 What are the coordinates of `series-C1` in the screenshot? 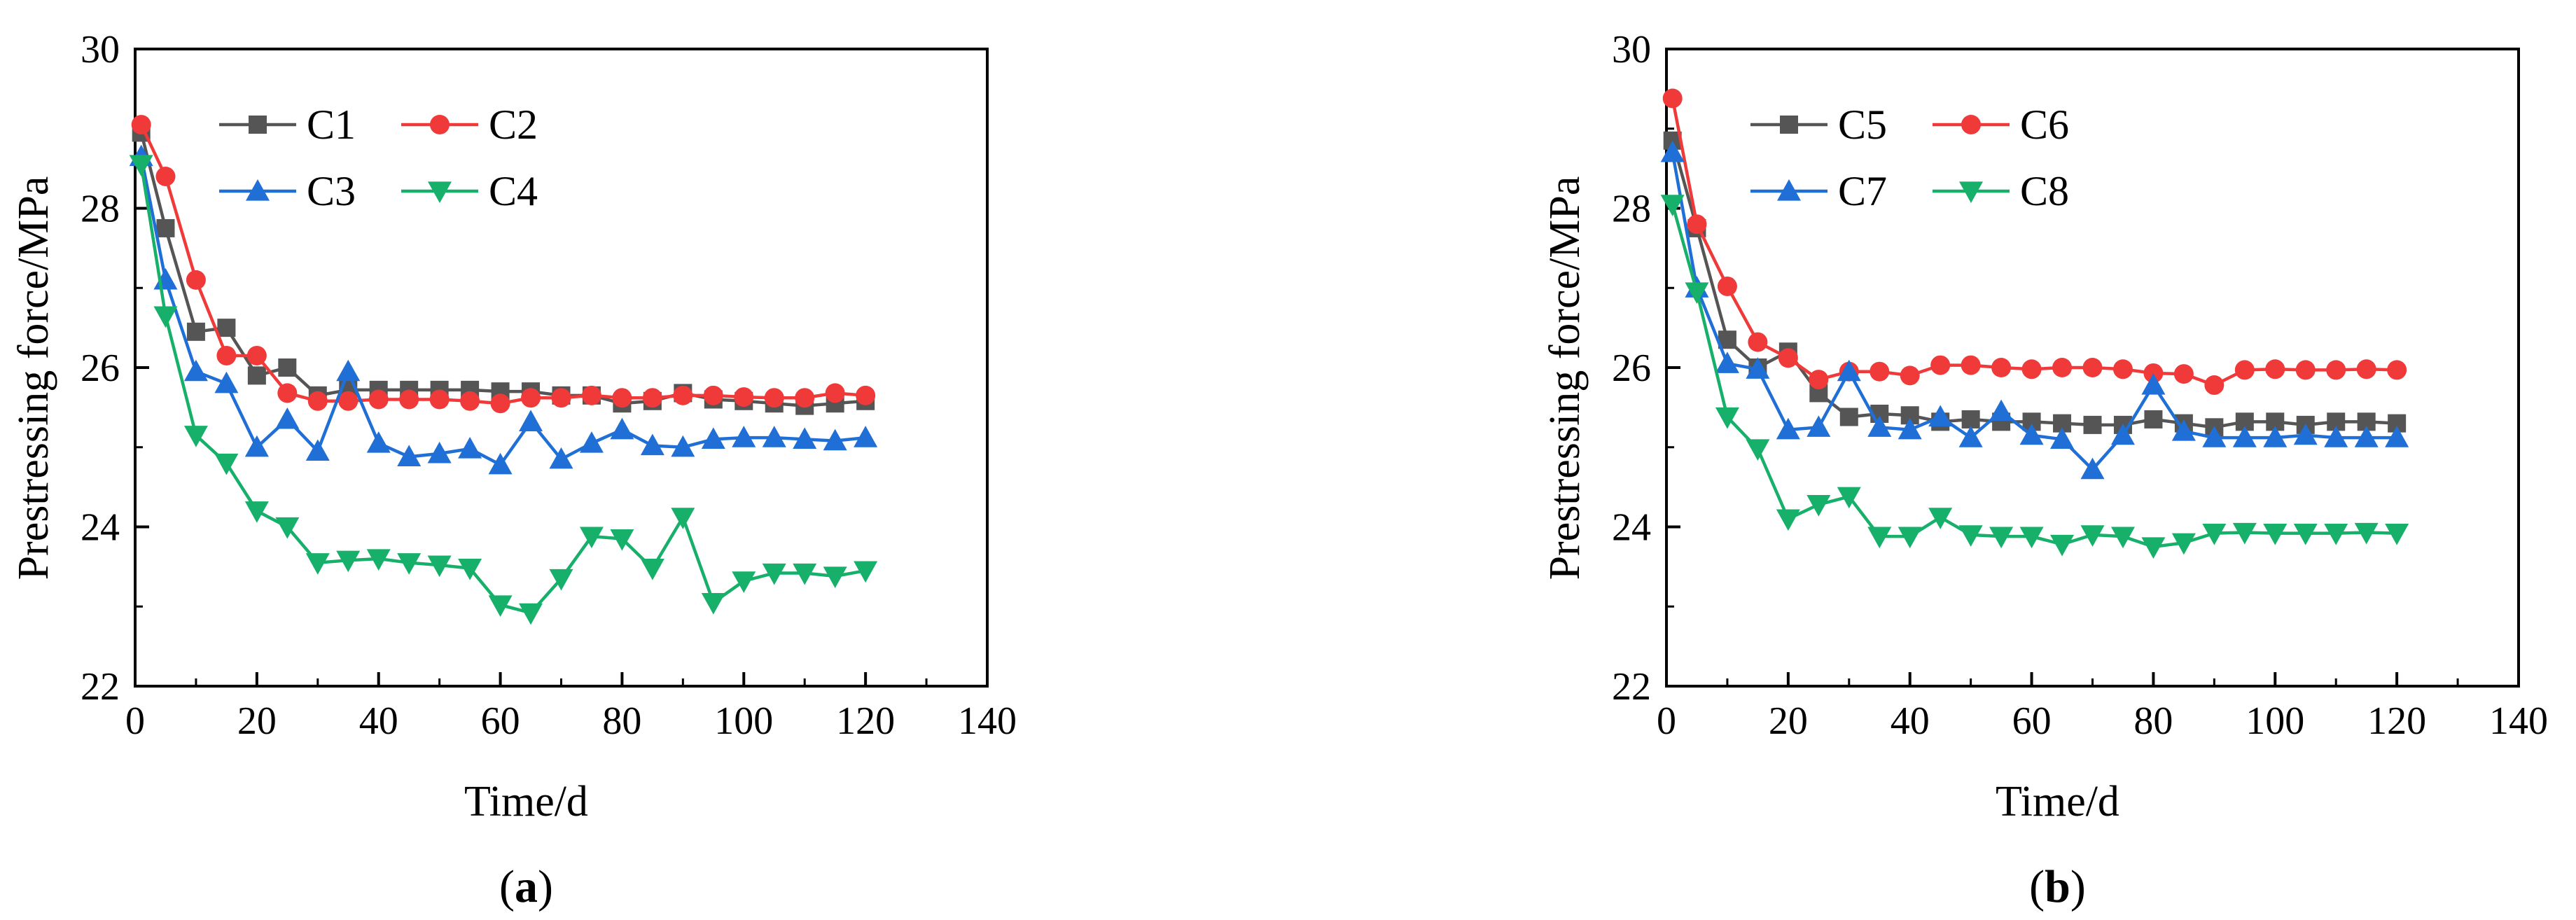 It's located at (503, 269).